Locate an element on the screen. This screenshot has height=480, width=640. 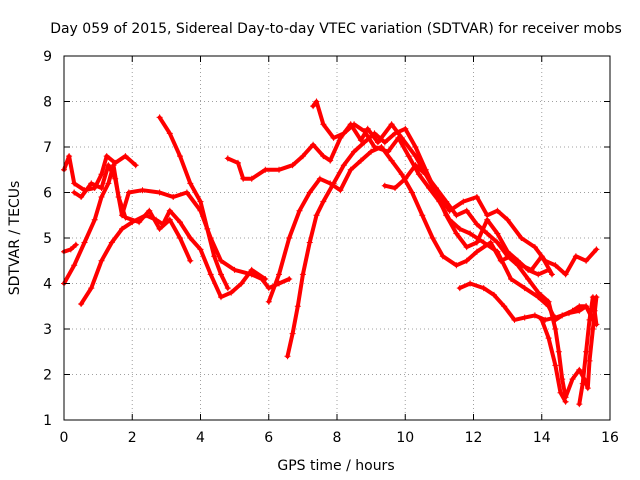
x-tick-label: 4 is located at coordinates (200, 438).